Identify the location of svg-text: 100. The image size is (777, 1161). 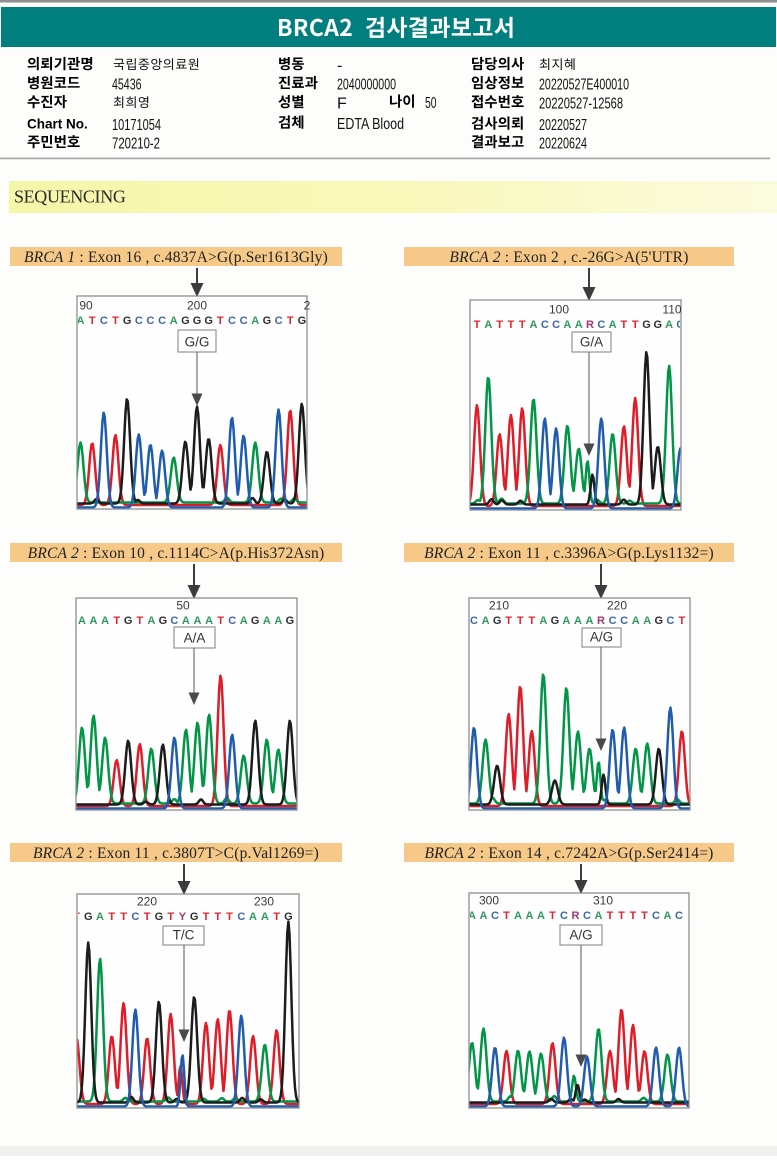
(559, 310).